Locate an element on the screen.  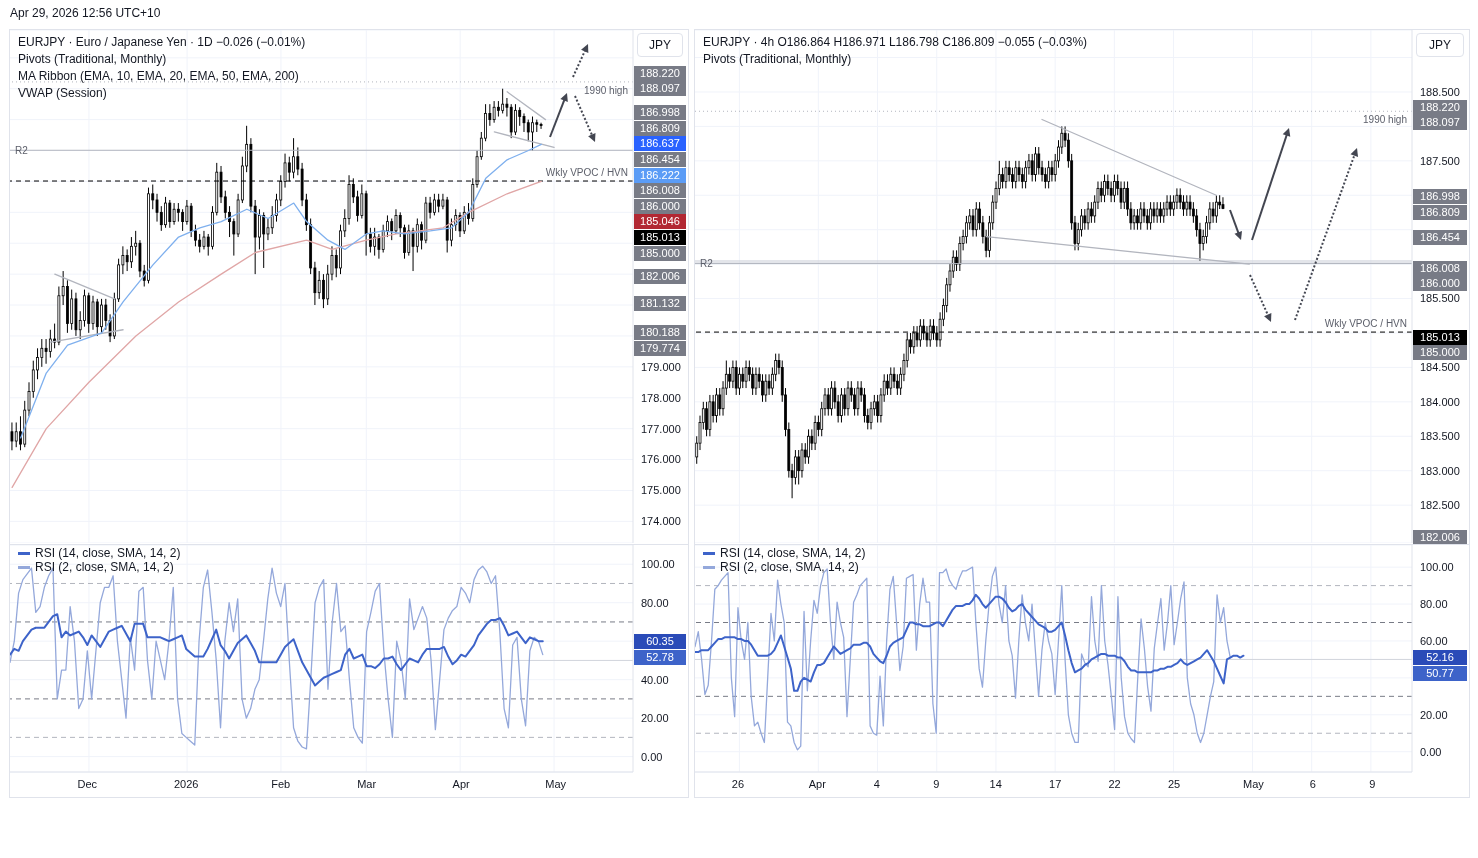
y-tick-label: 175.000 is located at coordinates (661, 490).